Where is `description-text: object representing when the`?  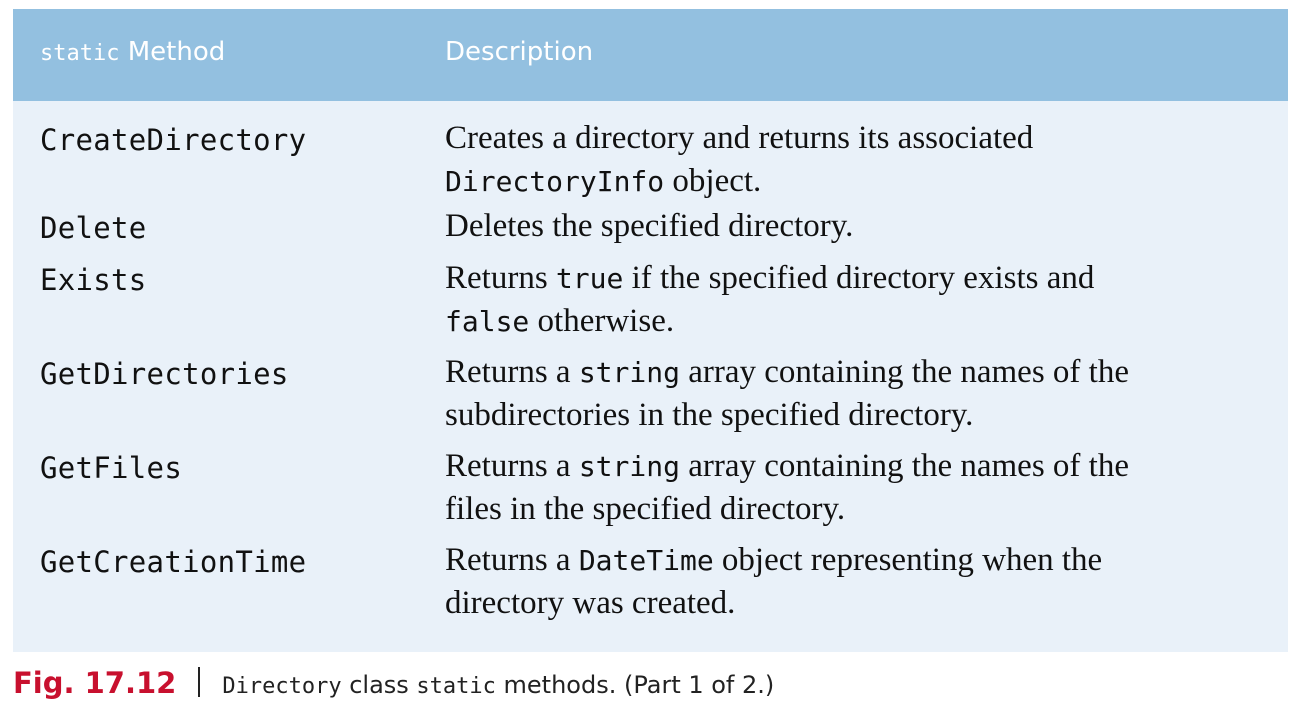 description-text: object representing when the is located at coordinates (908, 560).